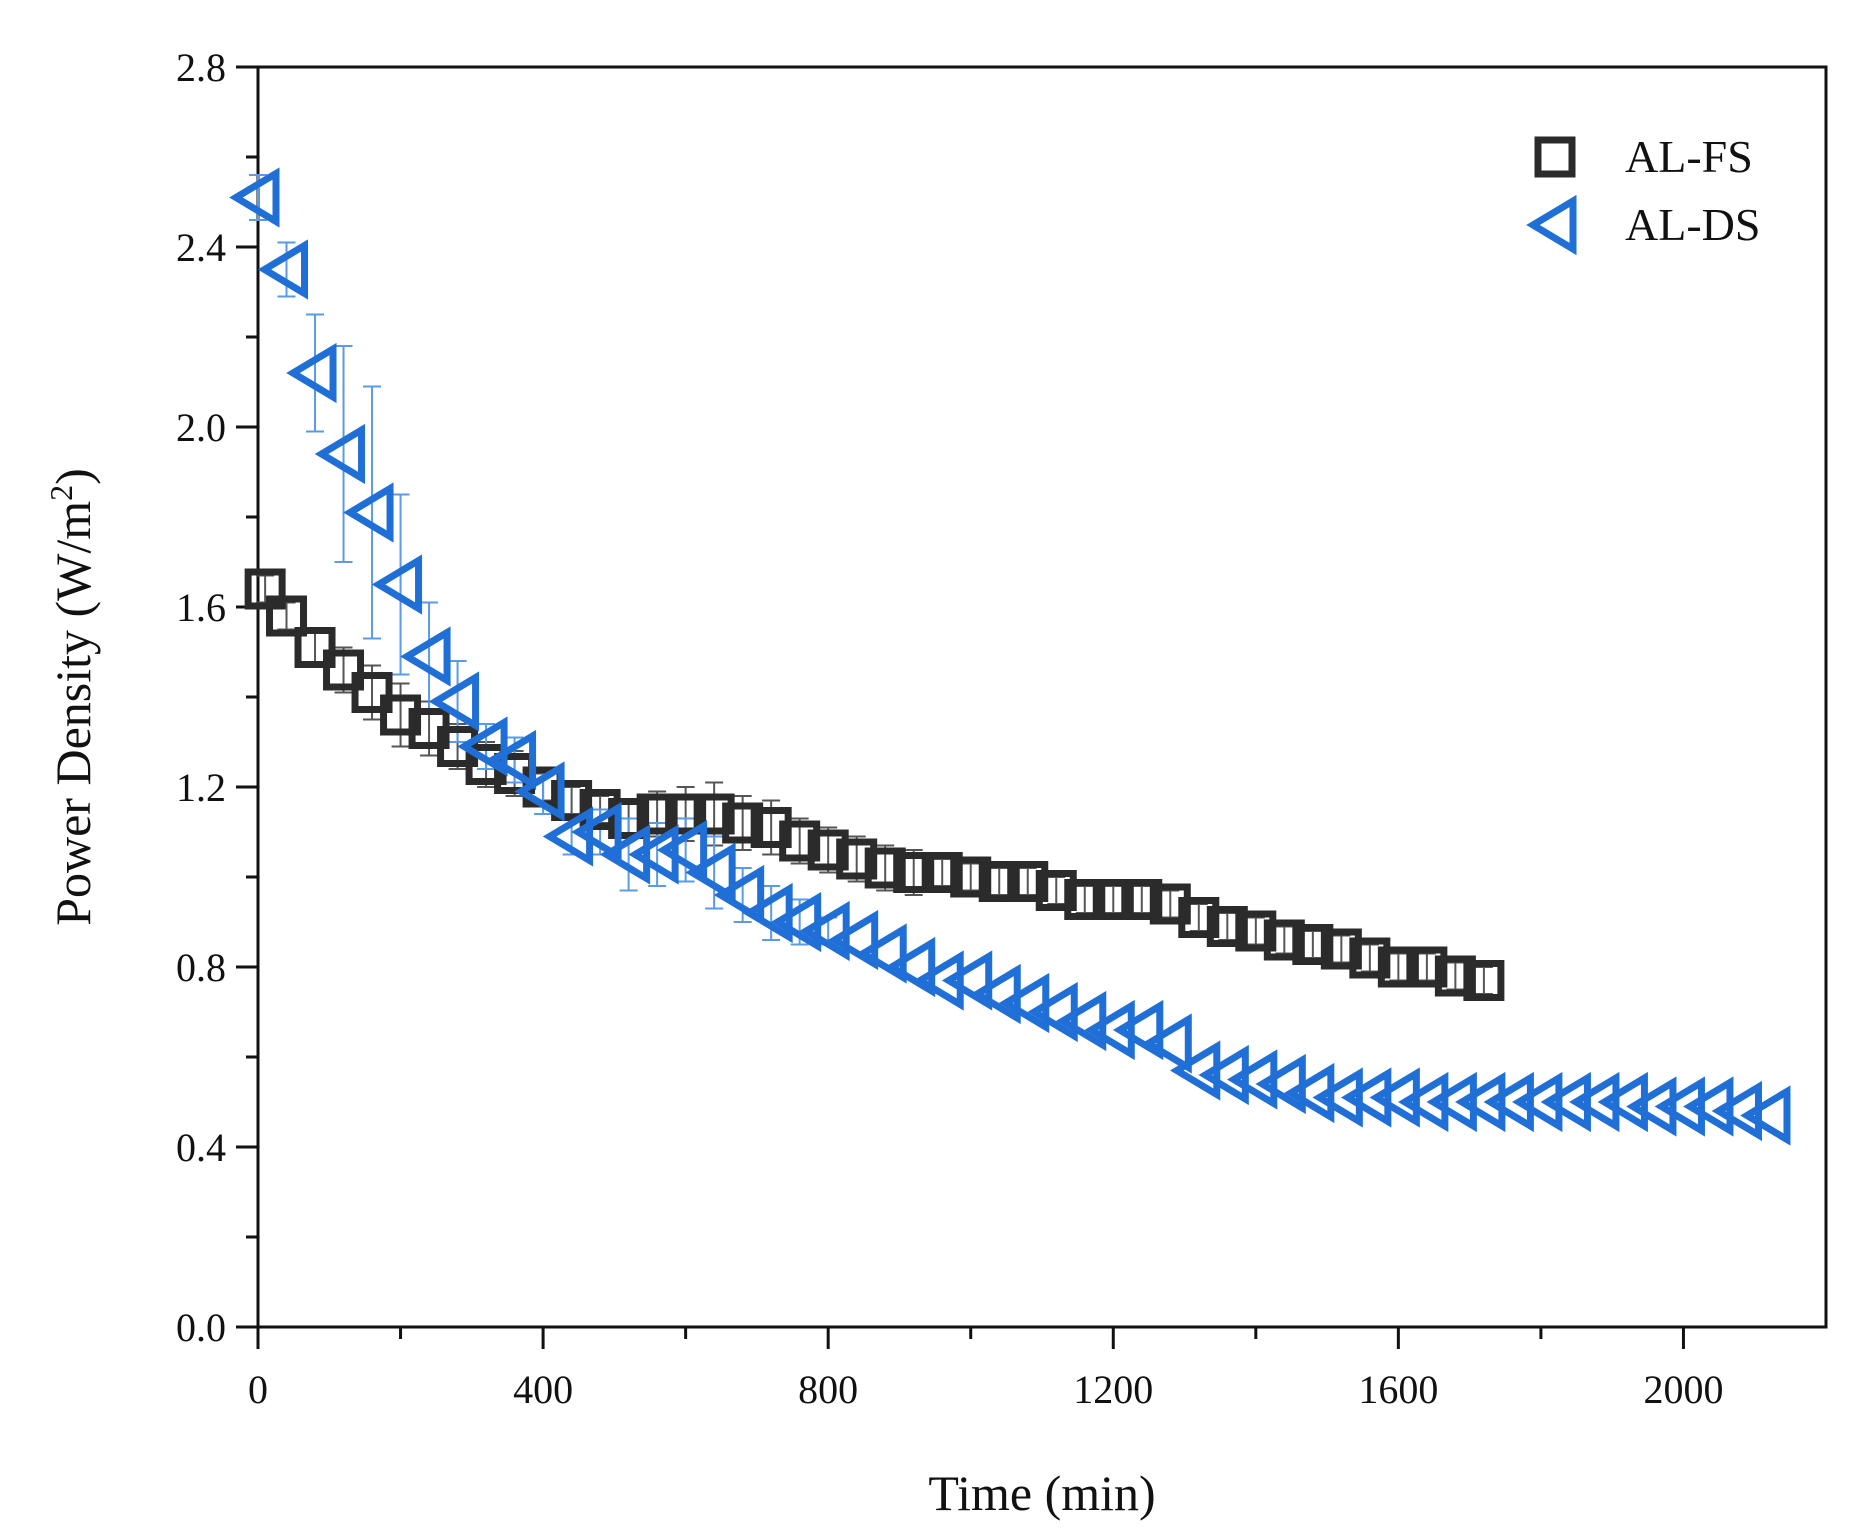  What do you see at coordinates (1692, 224) in the screenshot?
I see `legend-label-al-ds: AL-DS` at bounding box center [1692, 224].